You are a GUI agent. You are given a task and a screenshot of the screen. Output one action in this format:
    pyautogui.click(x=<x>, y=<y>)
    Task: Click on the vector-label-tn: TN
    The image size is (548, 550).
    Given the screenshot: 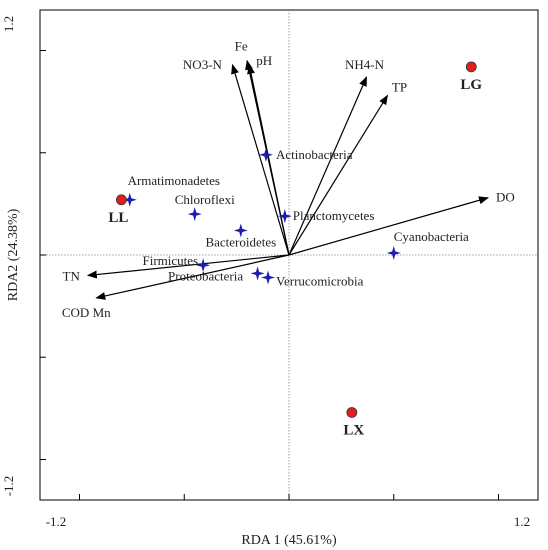 What is the action you would take?
    pyautogui.click(x=72, y=275)
    